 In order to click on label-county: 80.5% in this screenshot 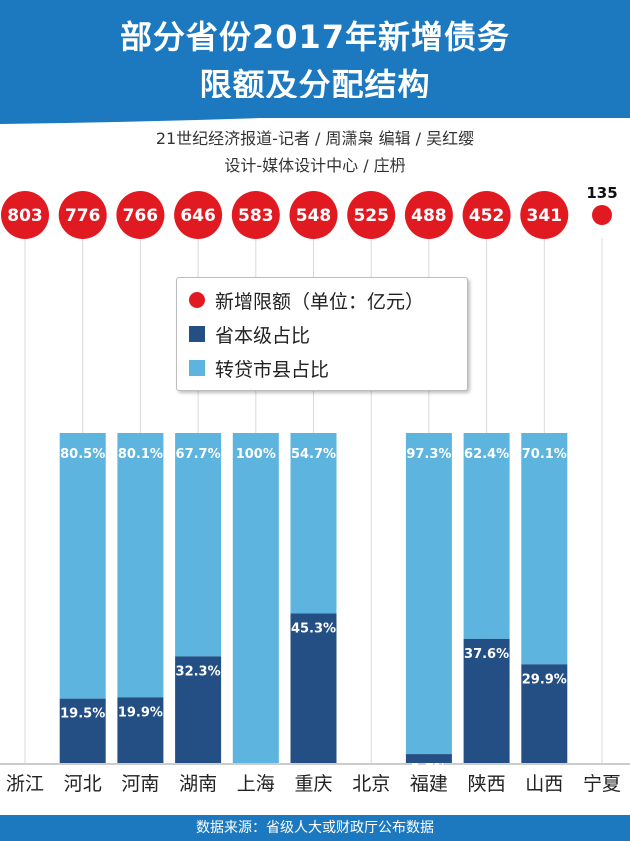, I will do `click(82, 454)`.